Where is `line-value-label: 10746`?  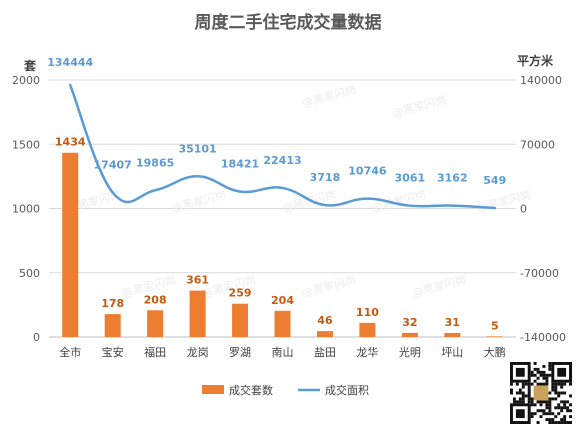 line-value-label: 10746 is located at coordinates (367, 171).